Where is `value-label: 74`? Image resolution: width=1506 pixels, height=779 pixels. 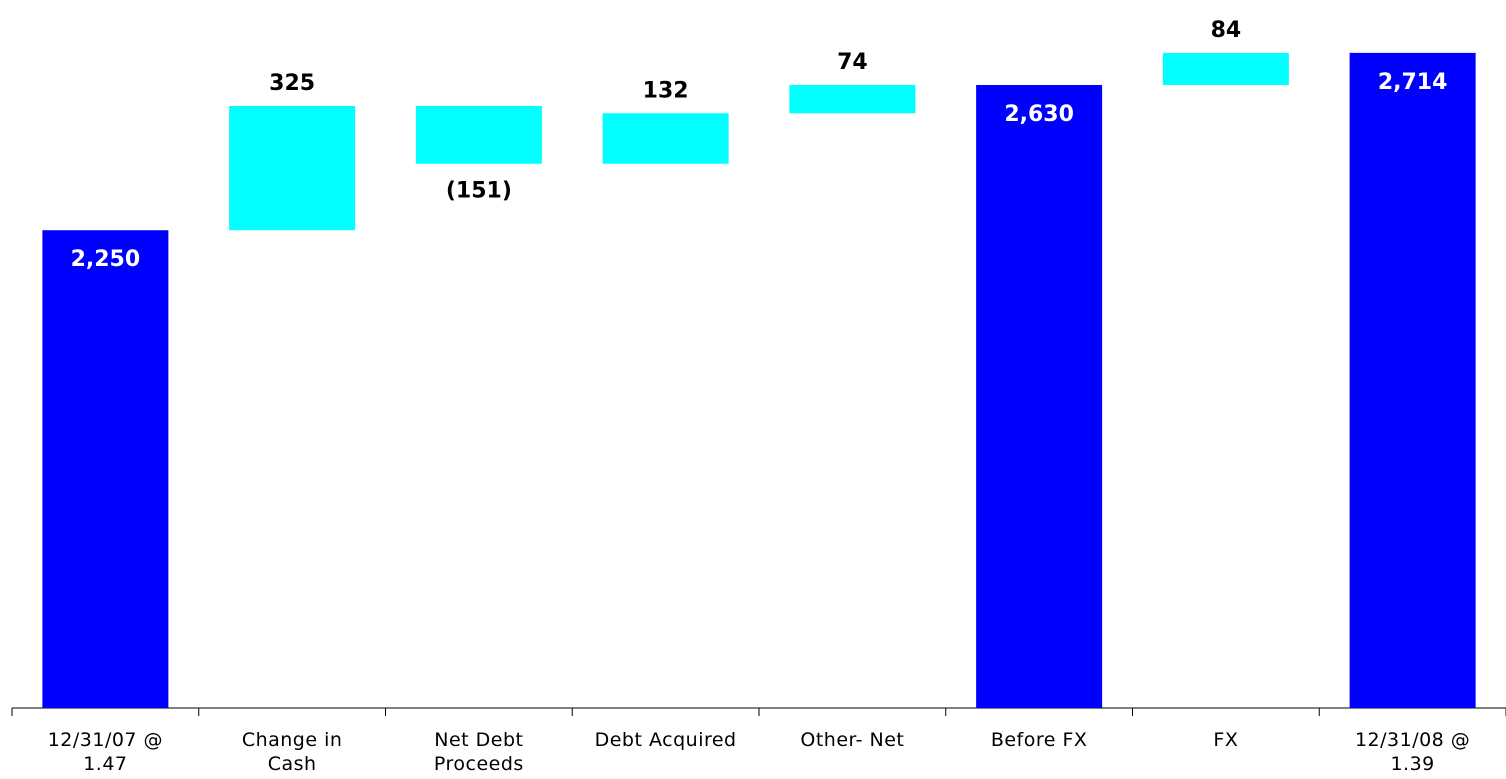 value-label: 74 is located at coordinates (852, 62).